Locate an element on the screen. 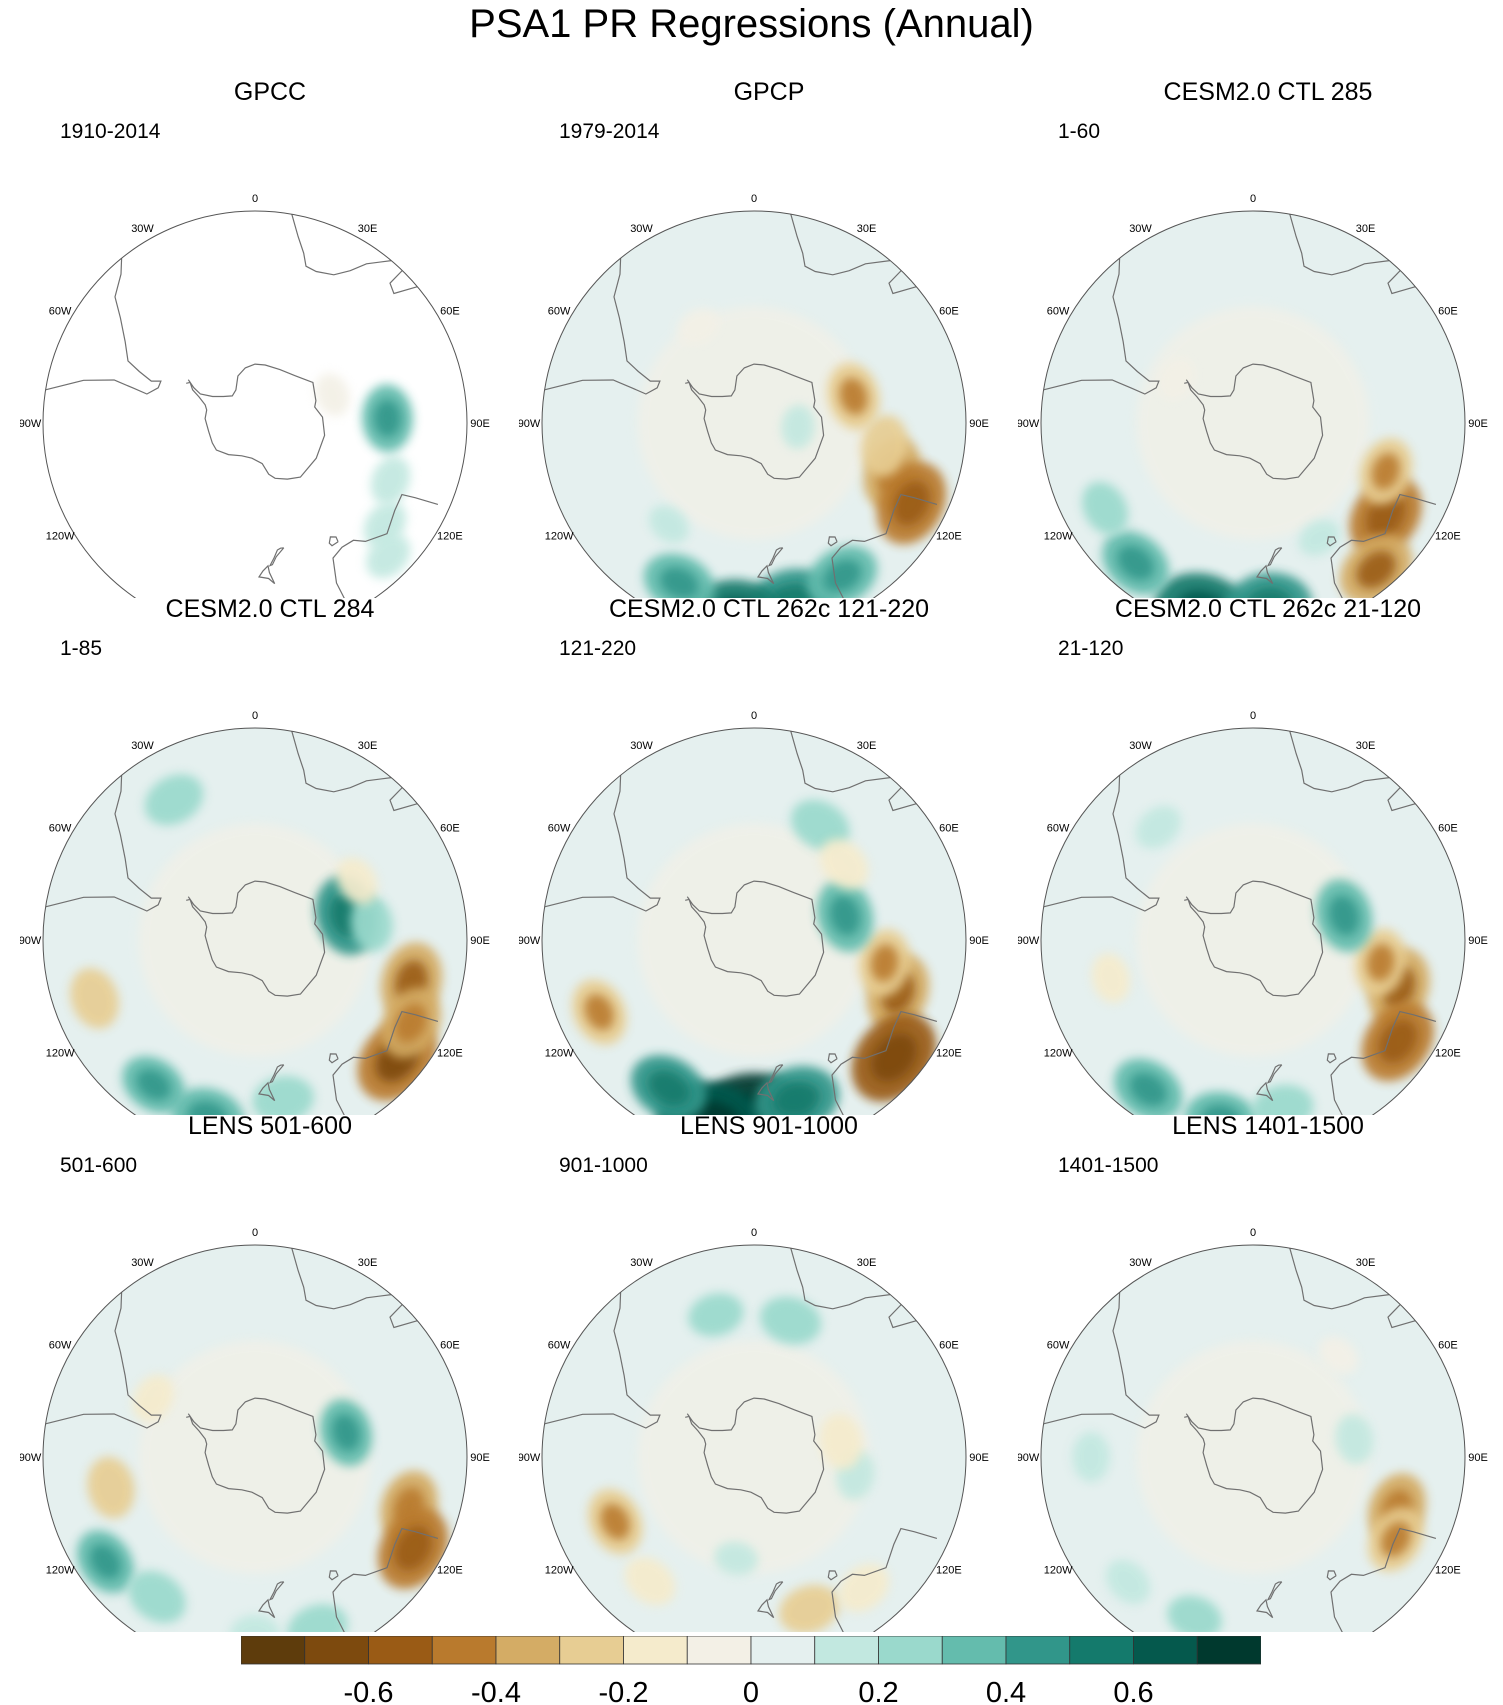 This screenshot has width=1503, height=1705. panel-title: GPCP is located at coordinates (769, 92).